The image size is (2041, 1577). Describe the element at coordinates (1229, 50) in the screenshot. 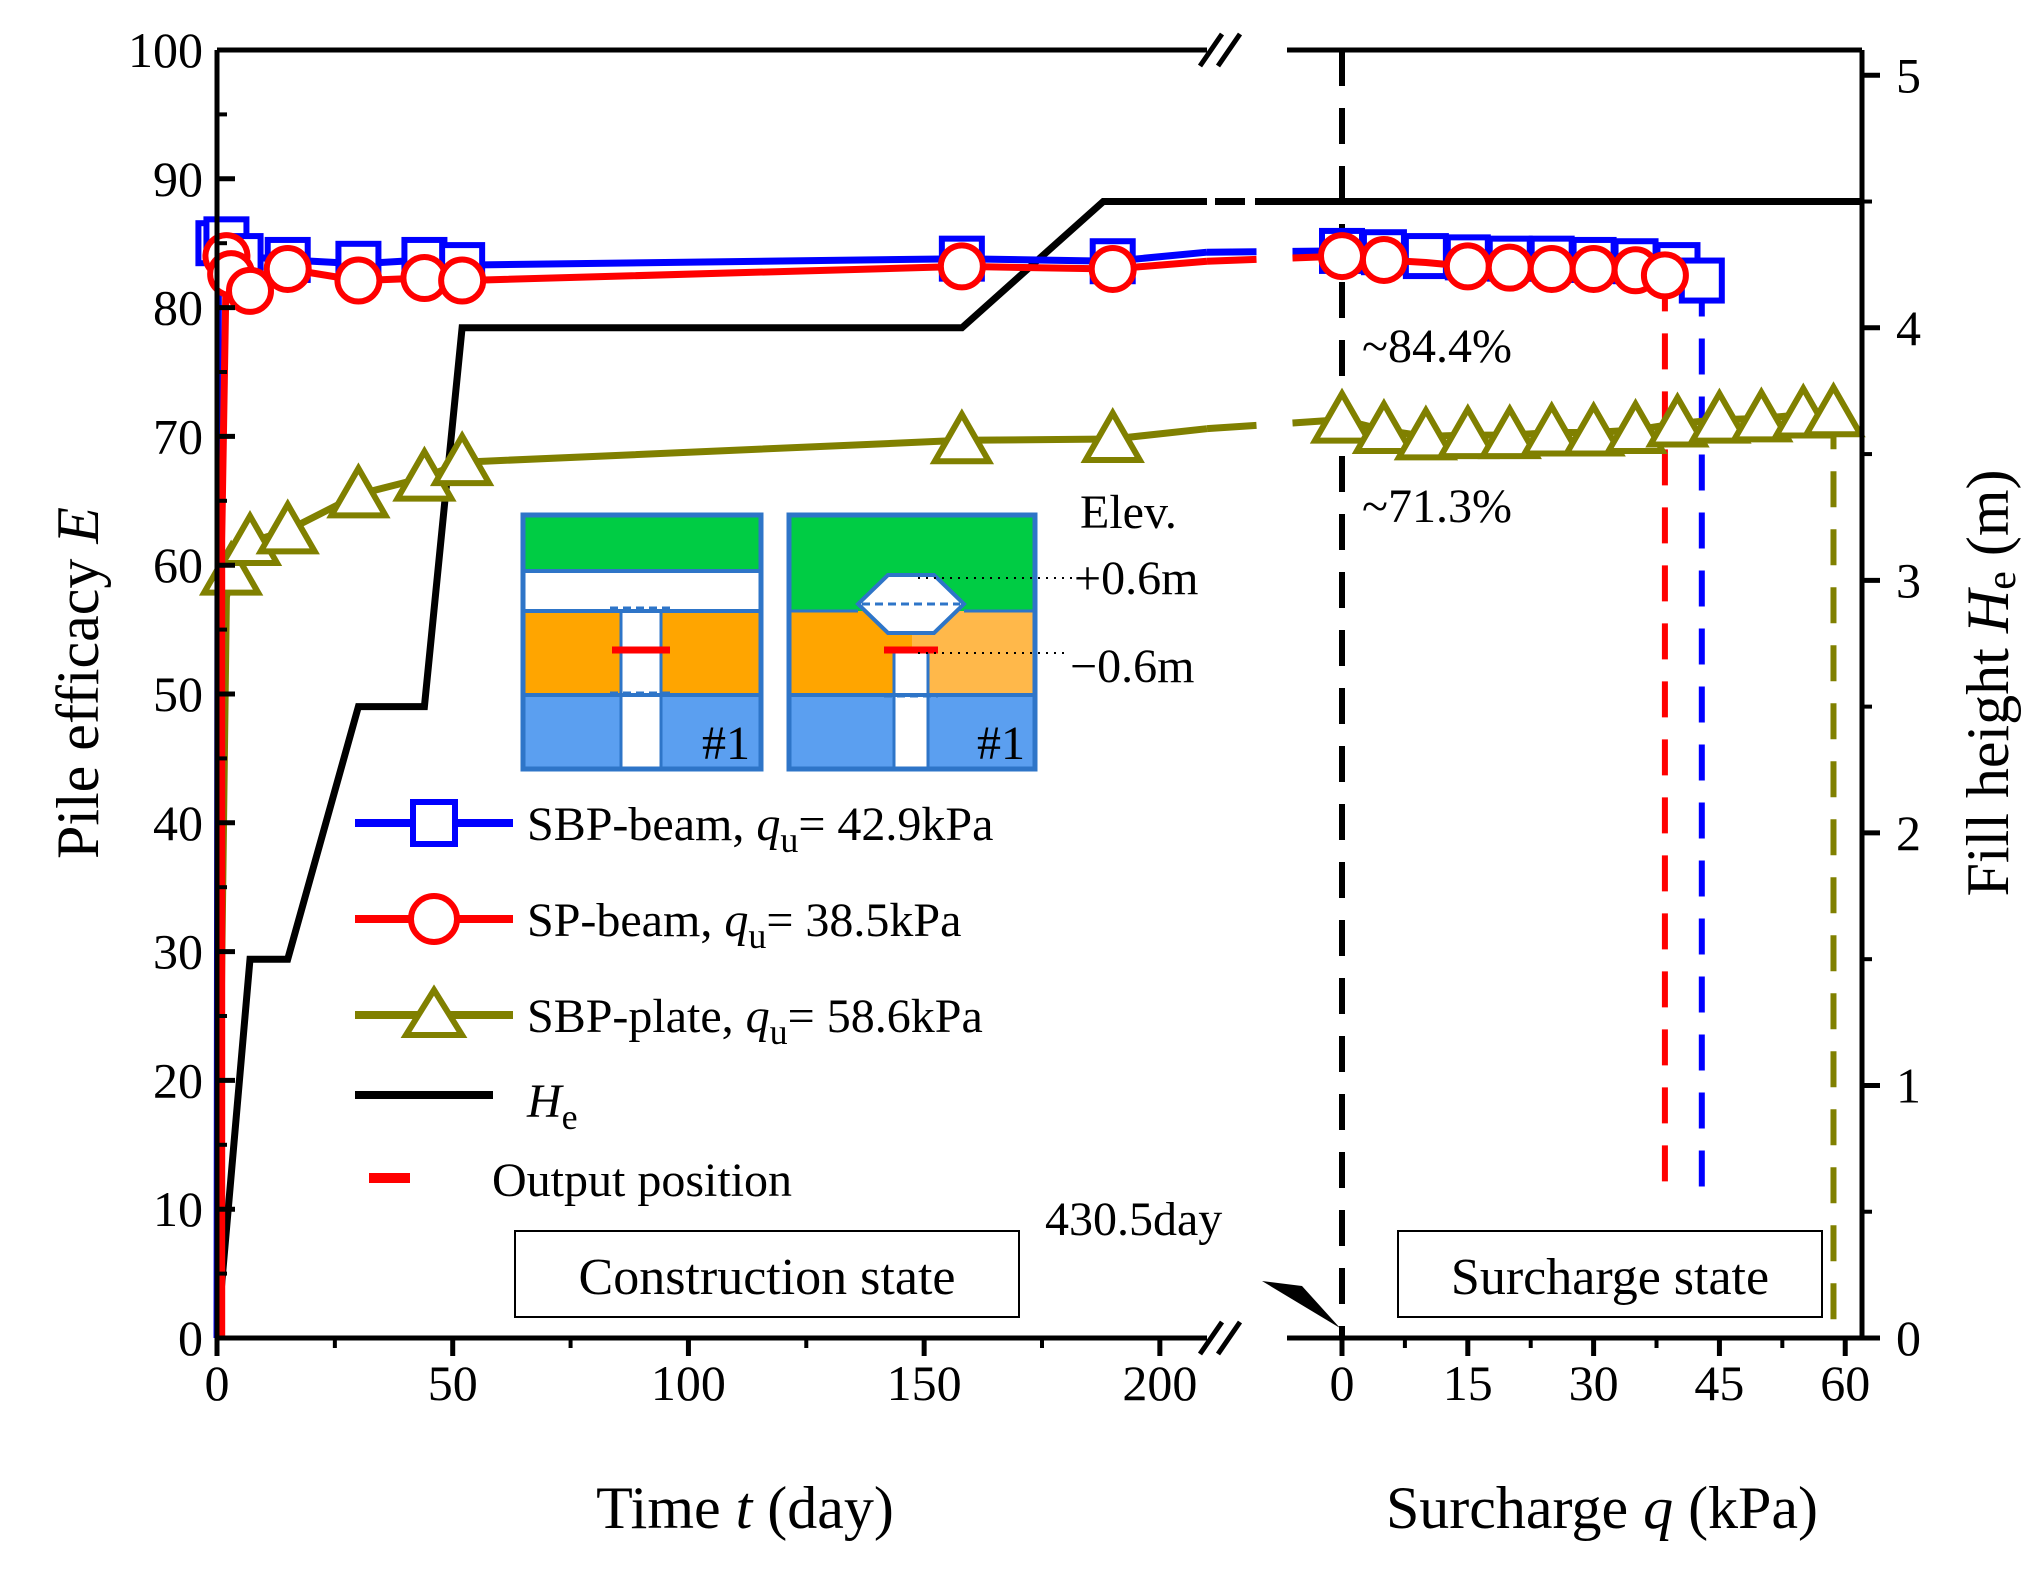

I see `break-stroke-b` at that location.